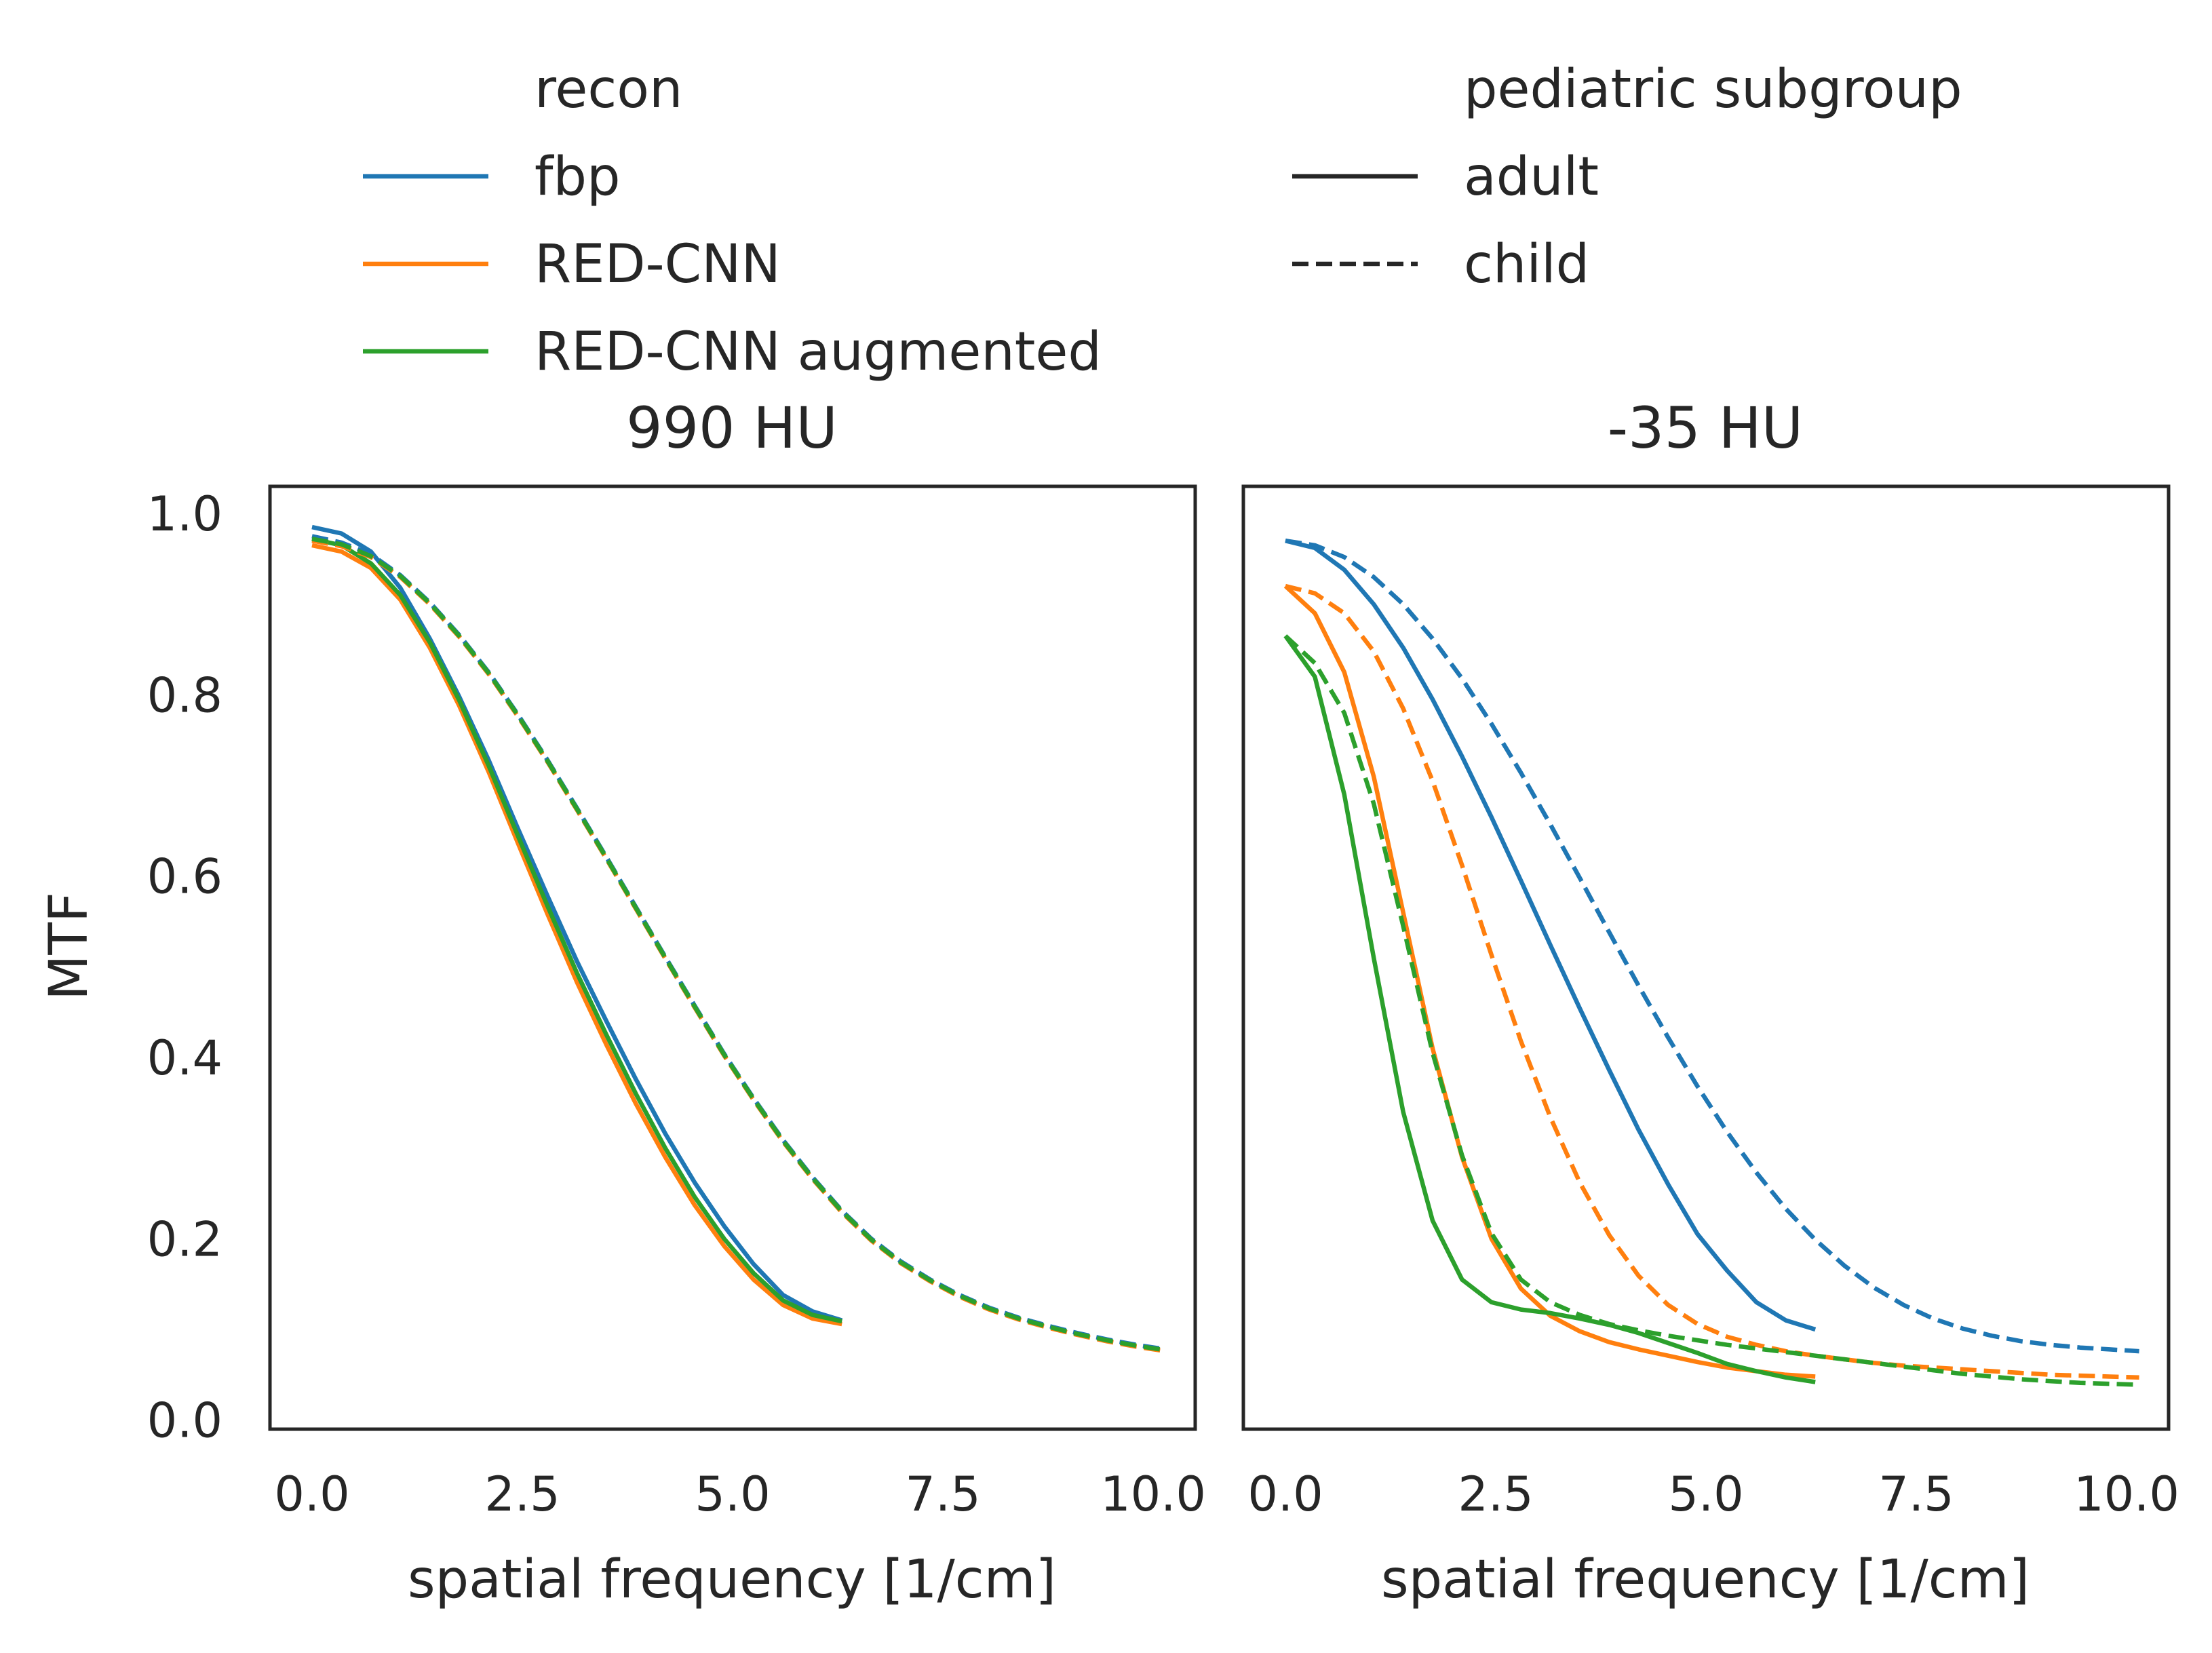 The image size is (2212, 1653). What do you see at coordinates (1526, 264) in the screenshot?
I see `legend-label: child` at bounding box center [1526, 264].